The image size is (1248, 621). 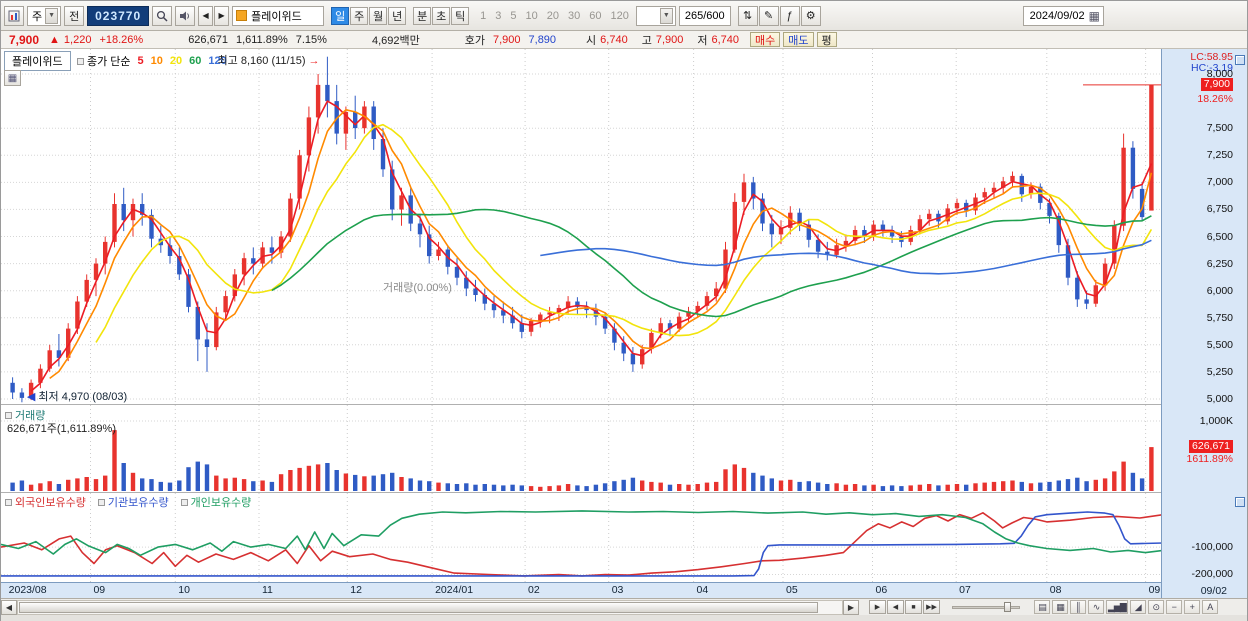 What do you see at coordinates (513, 15) in the screenshot?
I see `interval-label-5: 5` at bounding box center [513, 15].